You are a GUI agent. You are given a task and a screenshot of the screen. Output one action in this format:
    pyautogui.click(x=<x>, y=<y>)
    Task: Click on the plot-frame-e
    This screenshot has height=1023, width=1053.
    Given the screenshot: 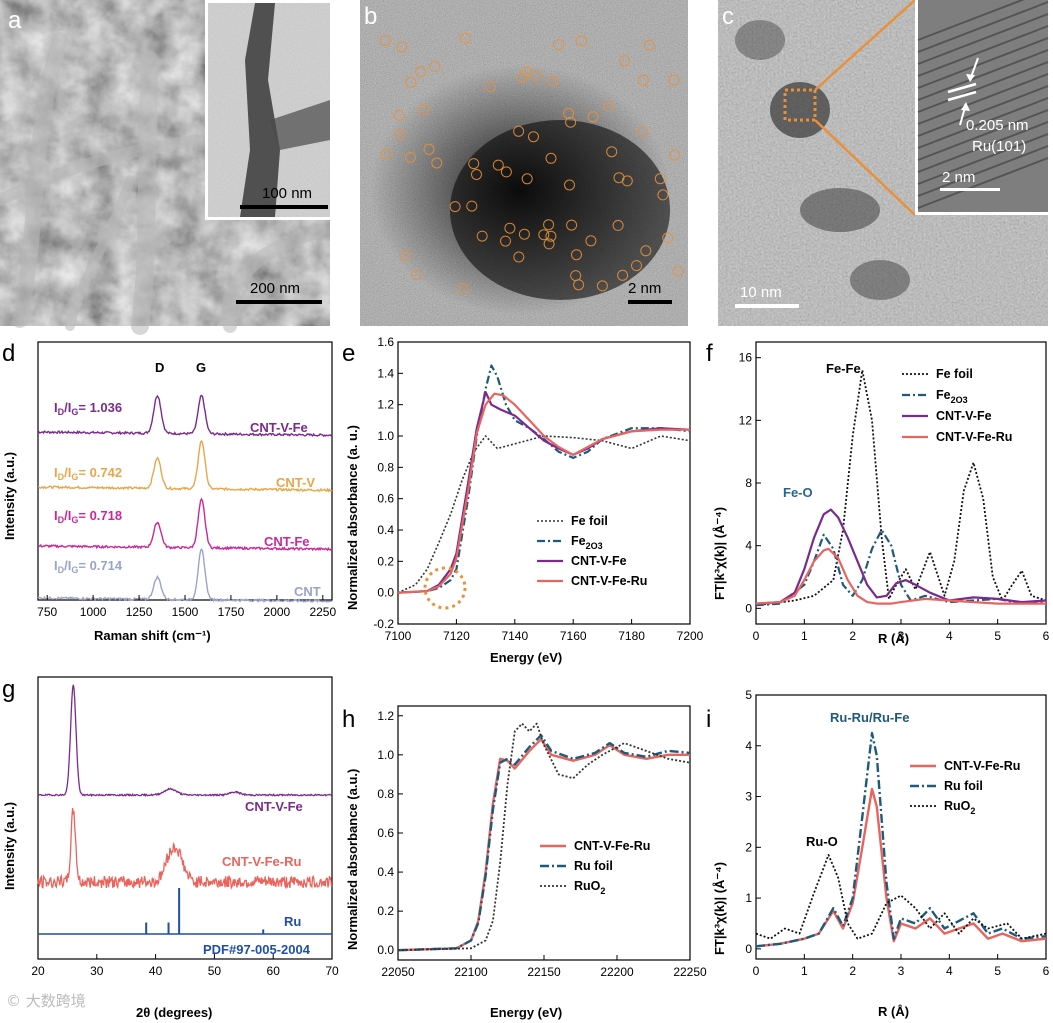 What is the action you would take?
    pyautogui.click(x=544, y=483)
    